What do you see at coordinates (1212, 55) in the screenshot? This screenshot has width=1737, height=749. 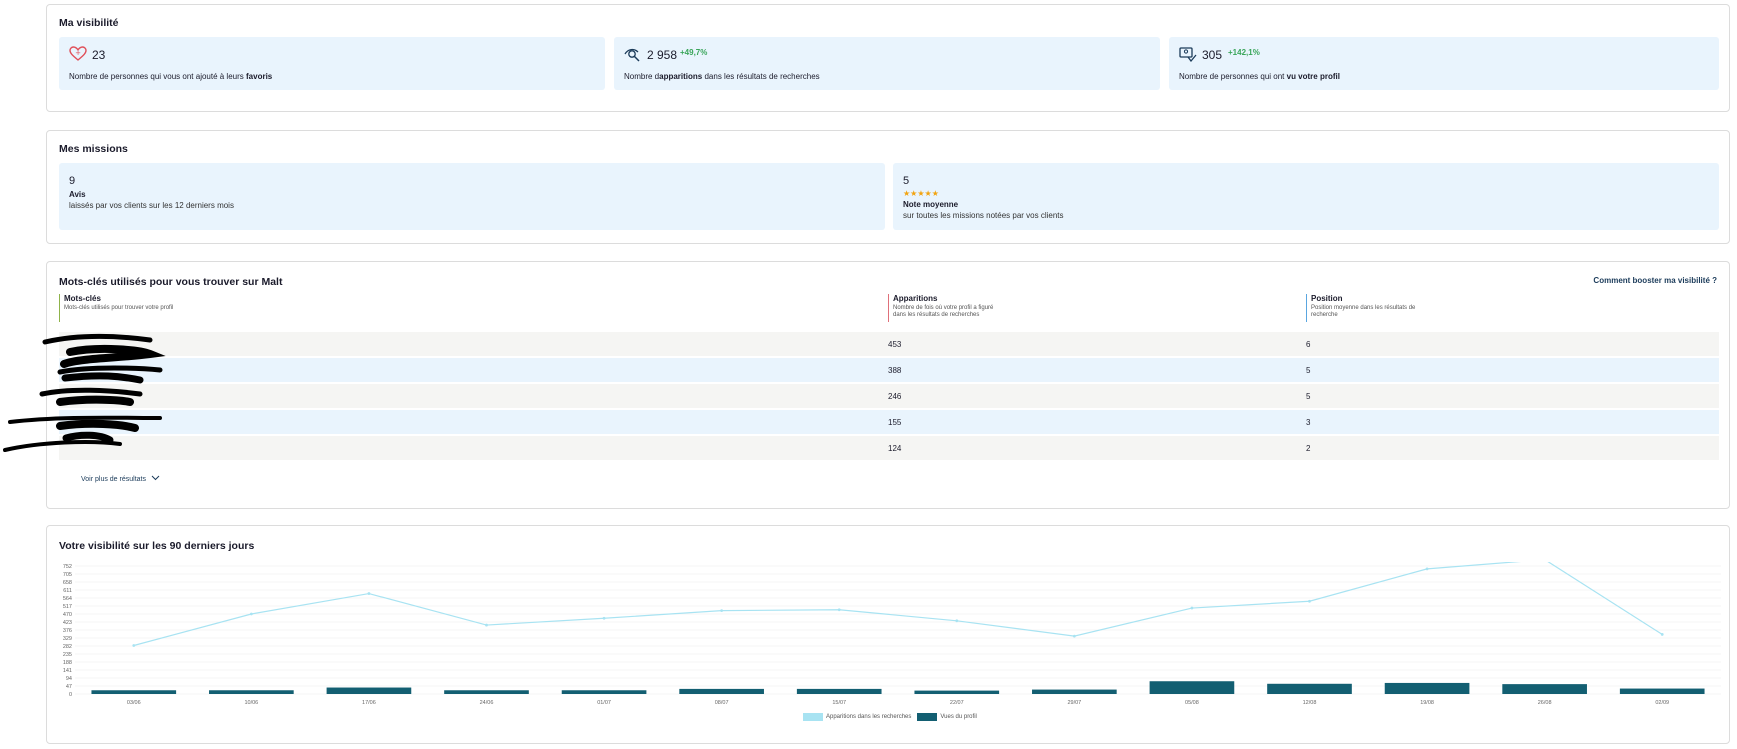 I see `profile-views-value: 305` at bounding box center [1212, 55].